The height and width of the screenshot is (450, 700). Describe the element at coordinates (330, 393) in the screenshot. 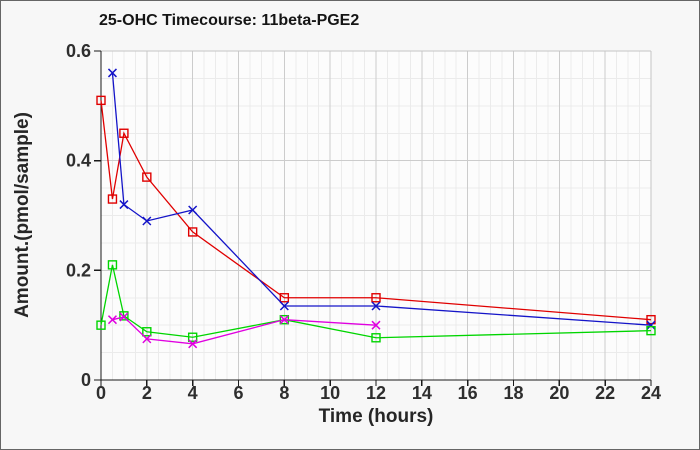

I see `x-tick-label: 10` at that location.